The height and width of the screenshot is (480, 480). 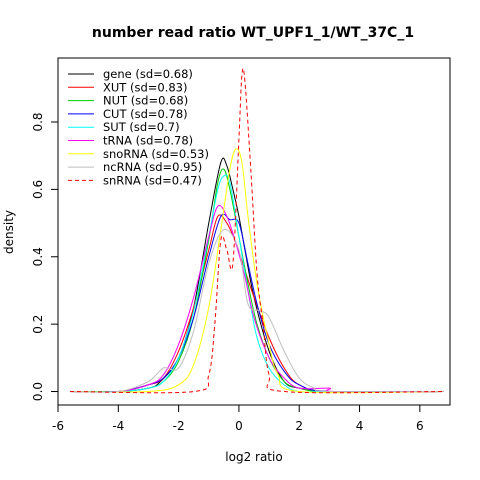 What do you see at coordinates (253, 33) in the screenshot?
I see `chart-title: number read ratio WT_UPF1_1/WT_37C_1` at bounding box center [253, 33].